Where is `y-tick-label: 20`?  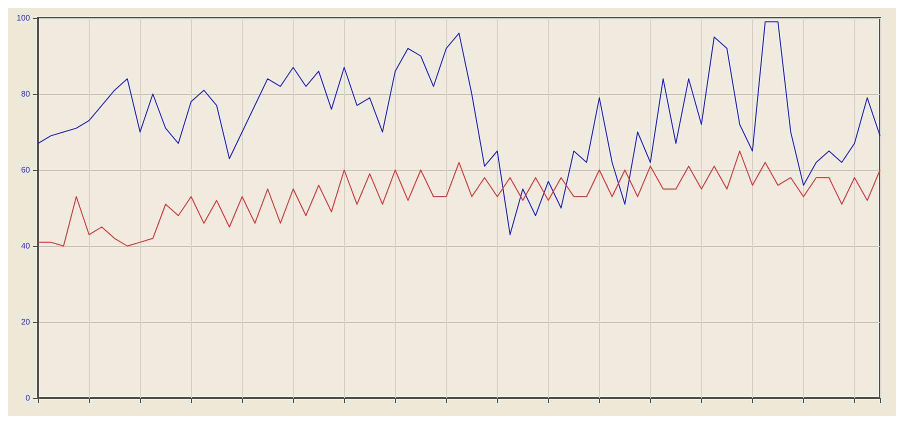
y-tick-label: 20 is located at coordinates (26, 322).